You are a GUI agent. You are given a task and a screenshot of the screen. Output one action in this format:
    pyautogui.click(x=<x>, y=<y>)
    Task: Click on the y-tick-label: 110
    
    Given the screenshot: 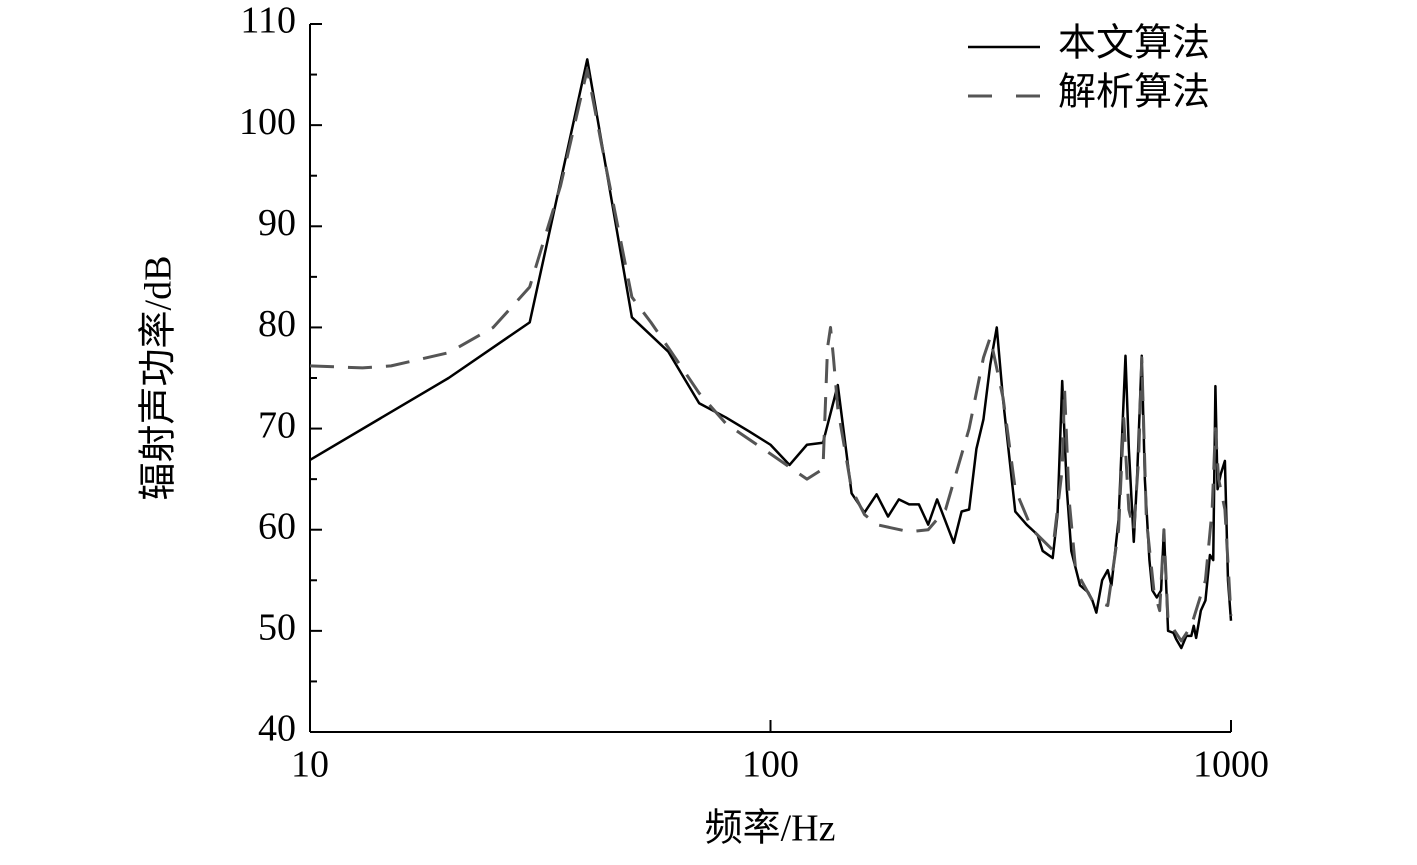 What is the action you would take?
    pyautogui.click(x=268, y=21)
    